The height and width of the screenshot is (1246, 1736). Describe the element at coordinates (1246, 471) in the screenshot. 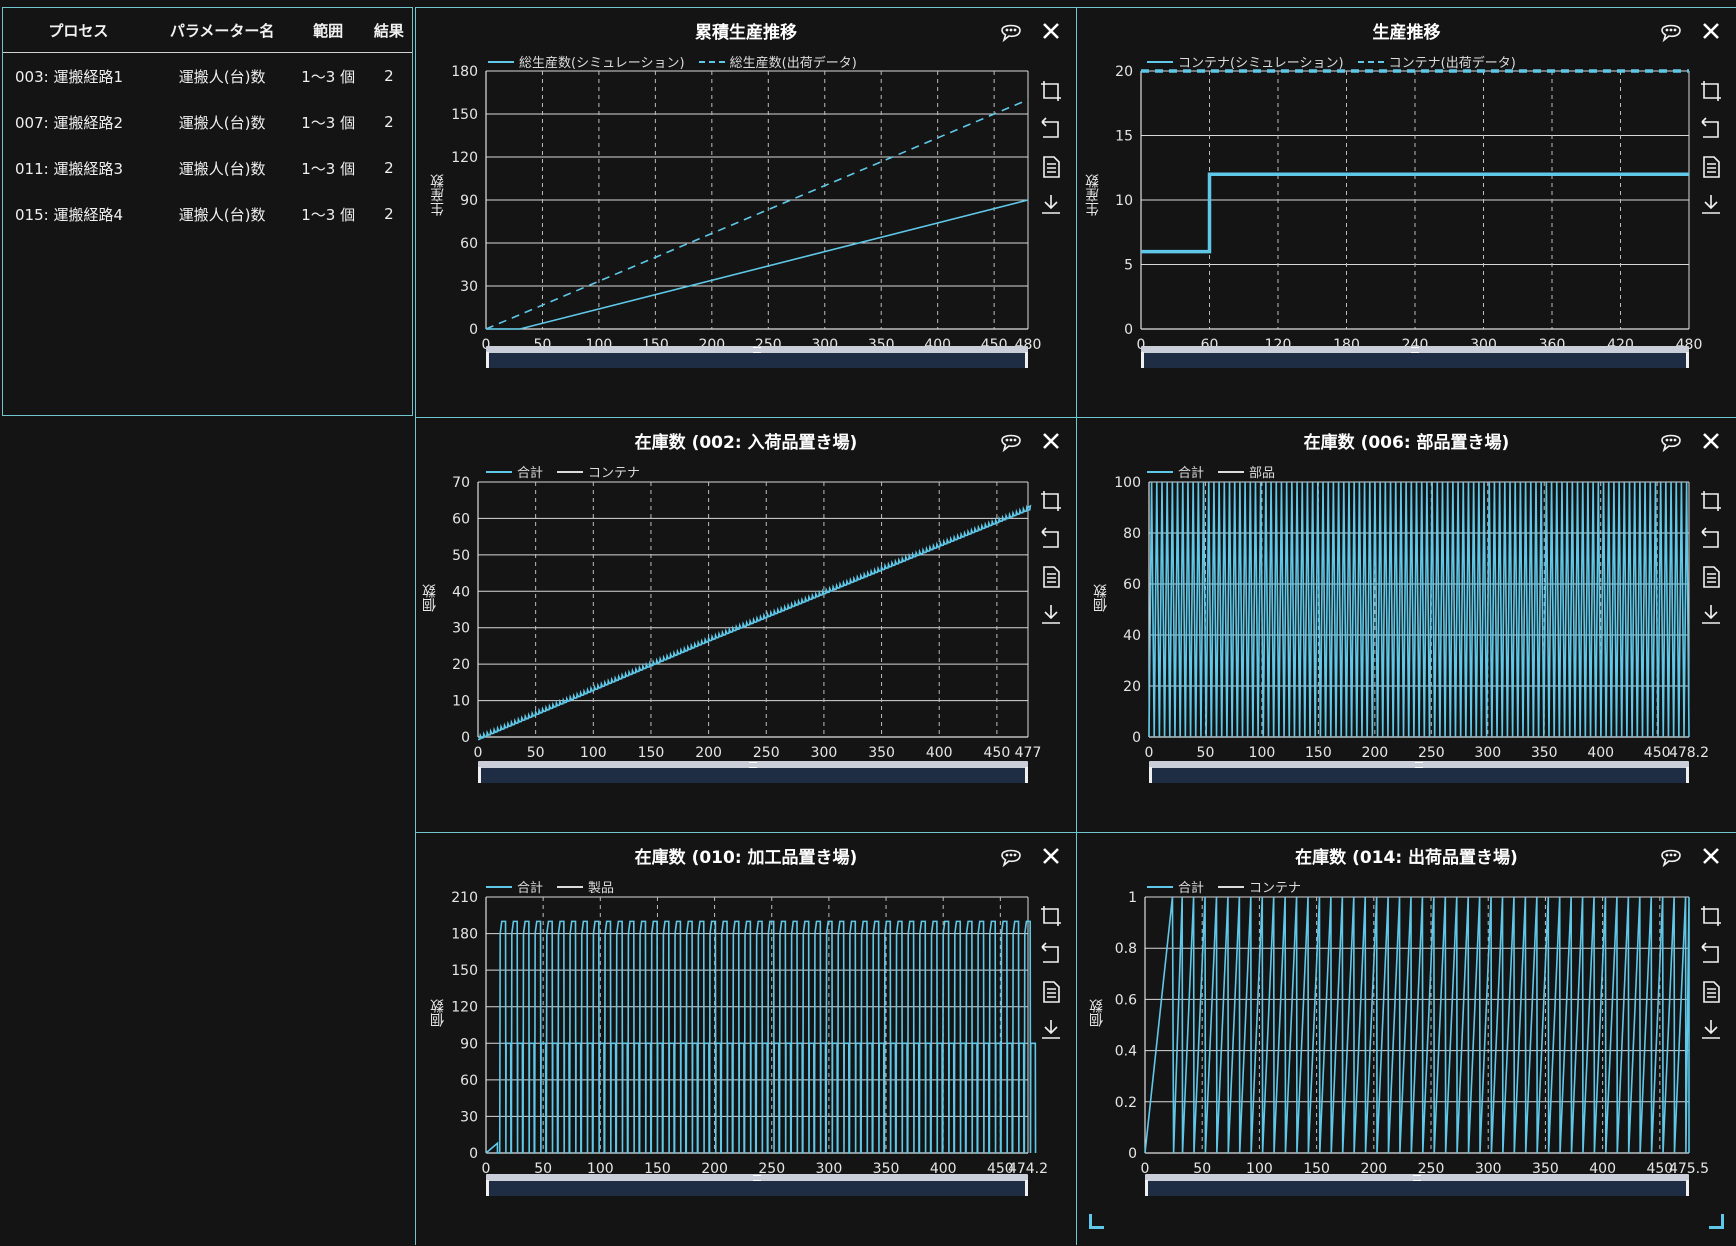

I see `legend-item: 部品` at that location.